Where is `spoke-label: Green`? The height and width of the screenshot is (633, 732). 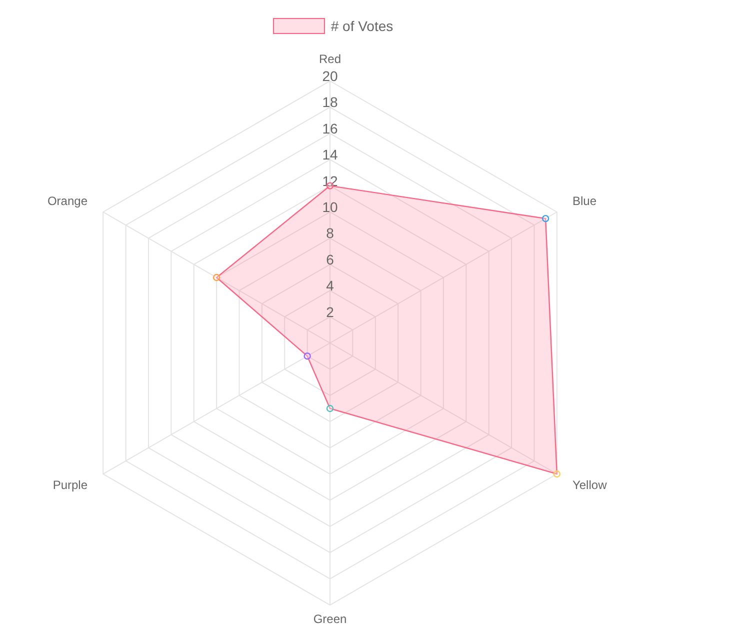
spoke-label: Green is located at coordinates (330, 619).